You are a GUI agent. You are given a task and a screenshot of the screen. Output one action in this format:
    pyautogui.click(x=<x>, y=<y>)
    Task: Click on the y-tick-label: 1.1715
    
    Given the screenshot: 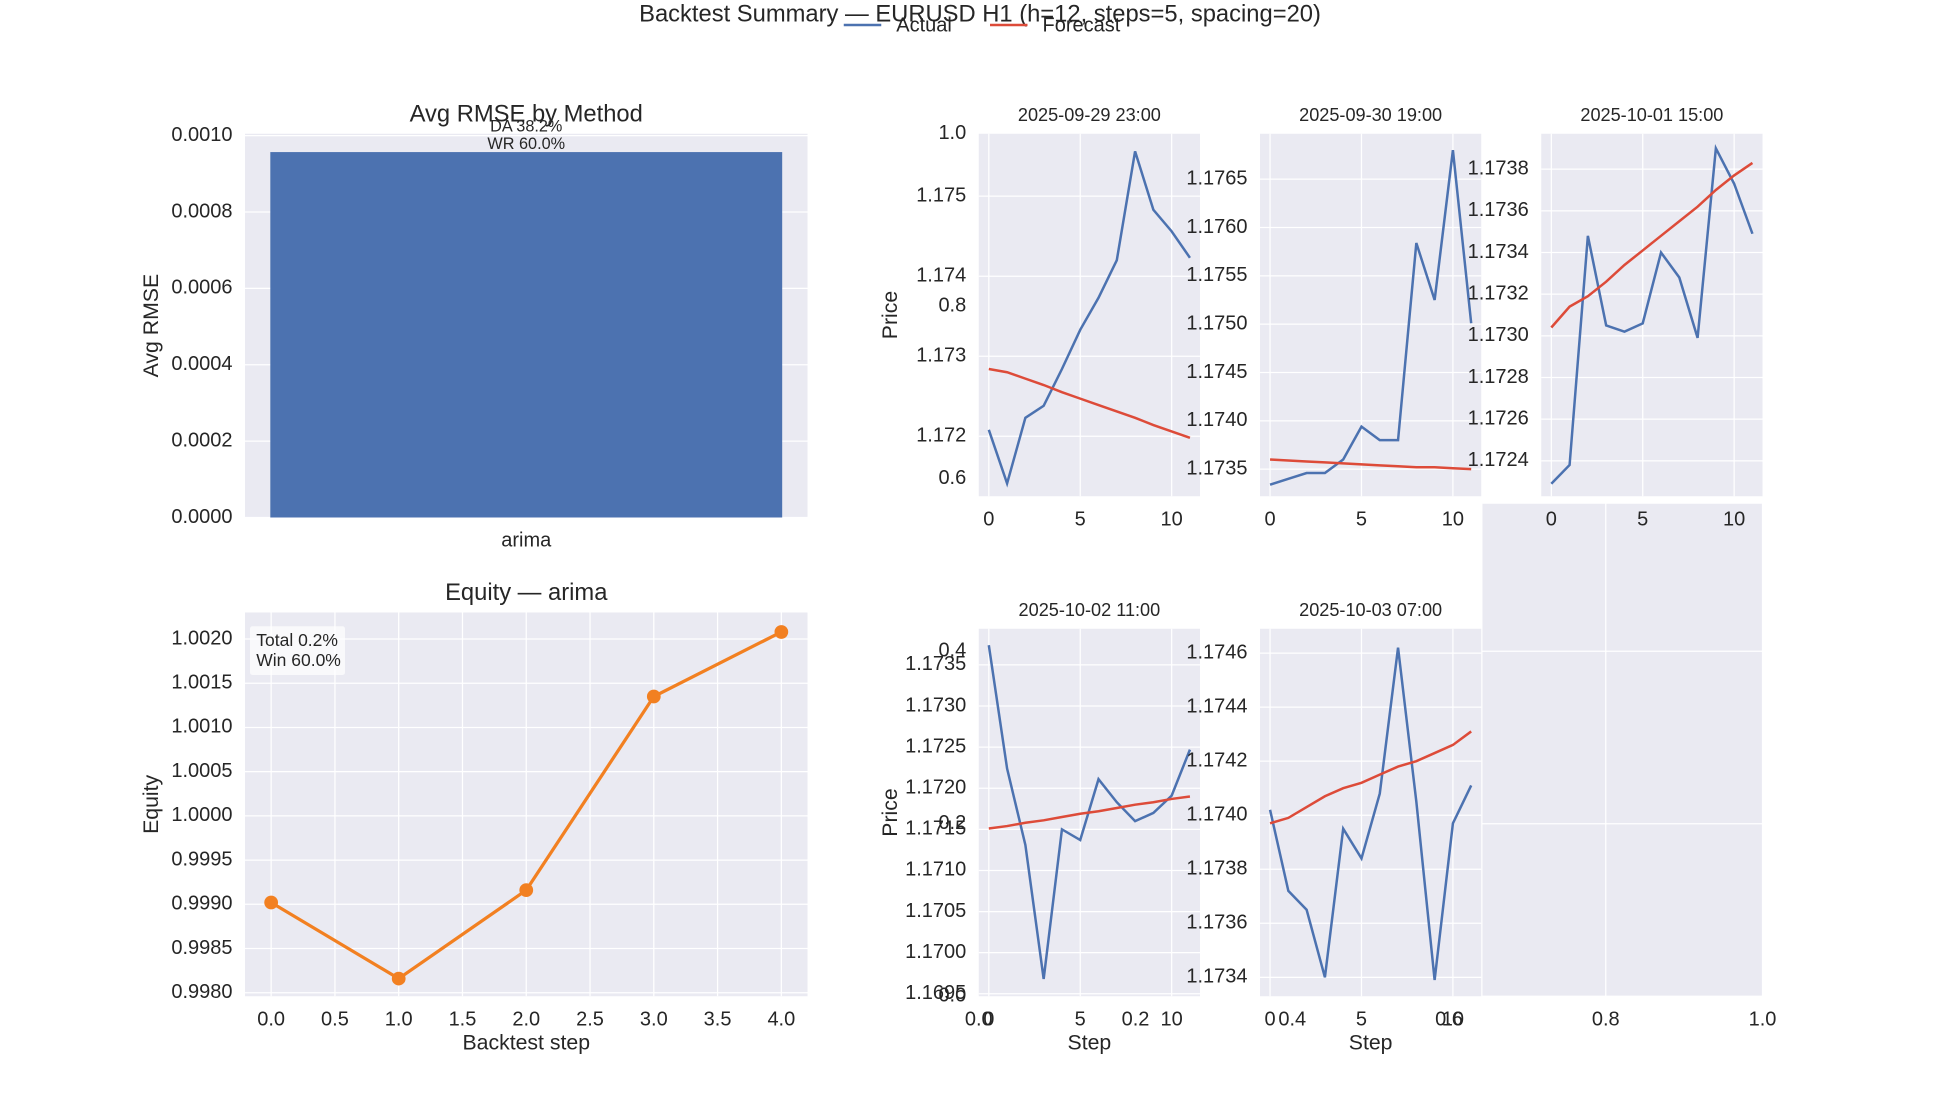 What is the action you would take?
    pyautogui.click(x=935, y=829)
    